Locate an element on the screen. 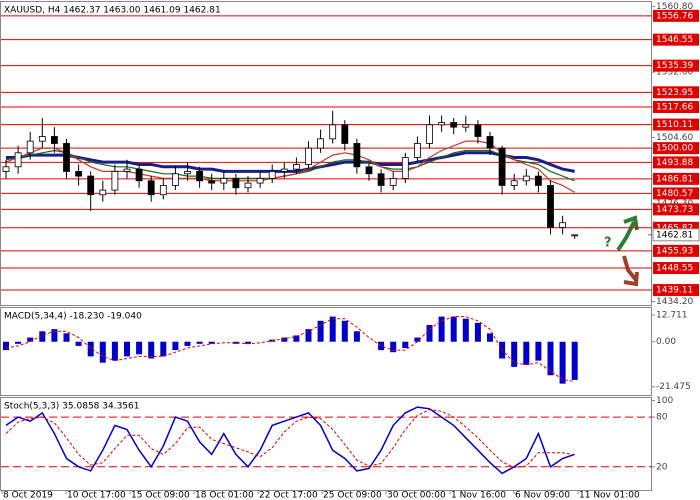 This screenshot has height=500, width=700. level-label: 1517.66 is located at coordinates (674, 107).